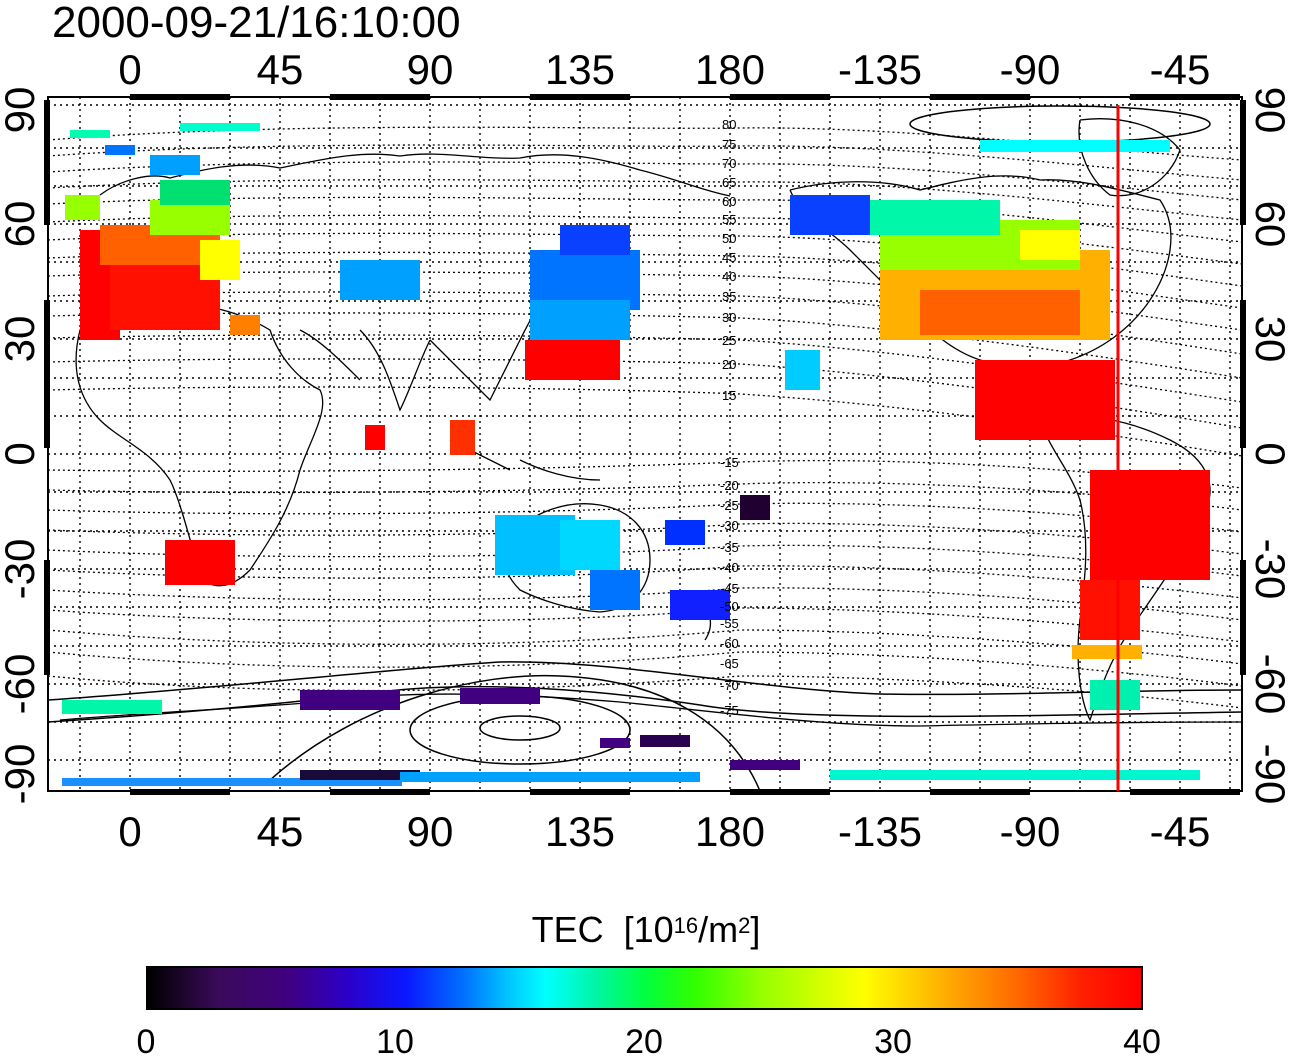 The height and width of the screenshot is (1061, 1292). I want to click on lat-tick-label: 30, so click(1269, 339).